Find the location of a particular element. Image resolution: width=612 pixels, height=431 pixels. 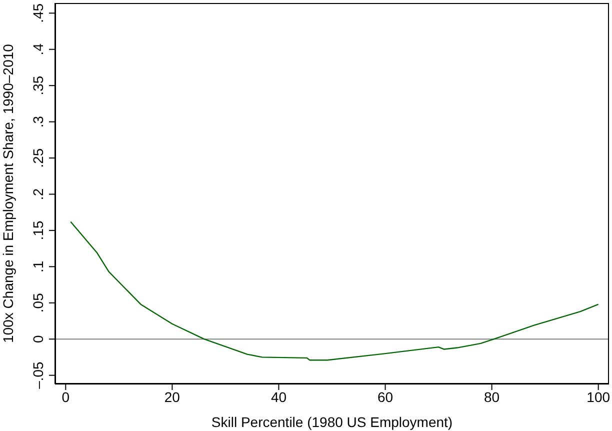

x-axis-title: Skill Percentile (1980 US Employment) is located at coordinates (332, 422).